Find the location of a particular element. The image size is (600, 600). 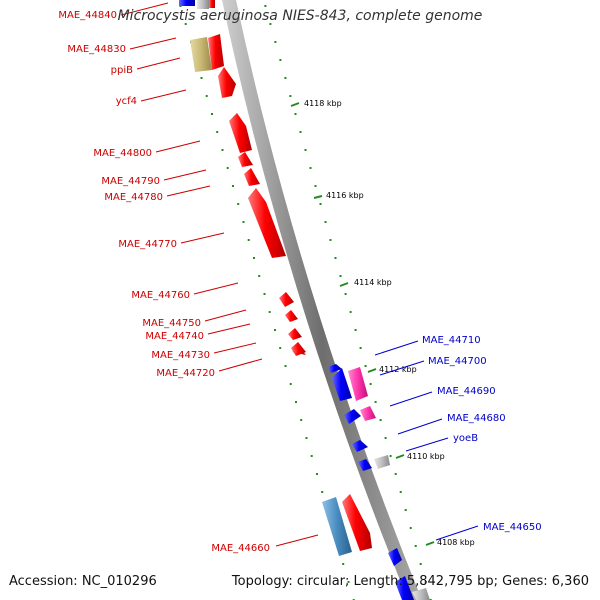

kbp-label-4114: 4114 kbp is located at coordinates (373, 282).